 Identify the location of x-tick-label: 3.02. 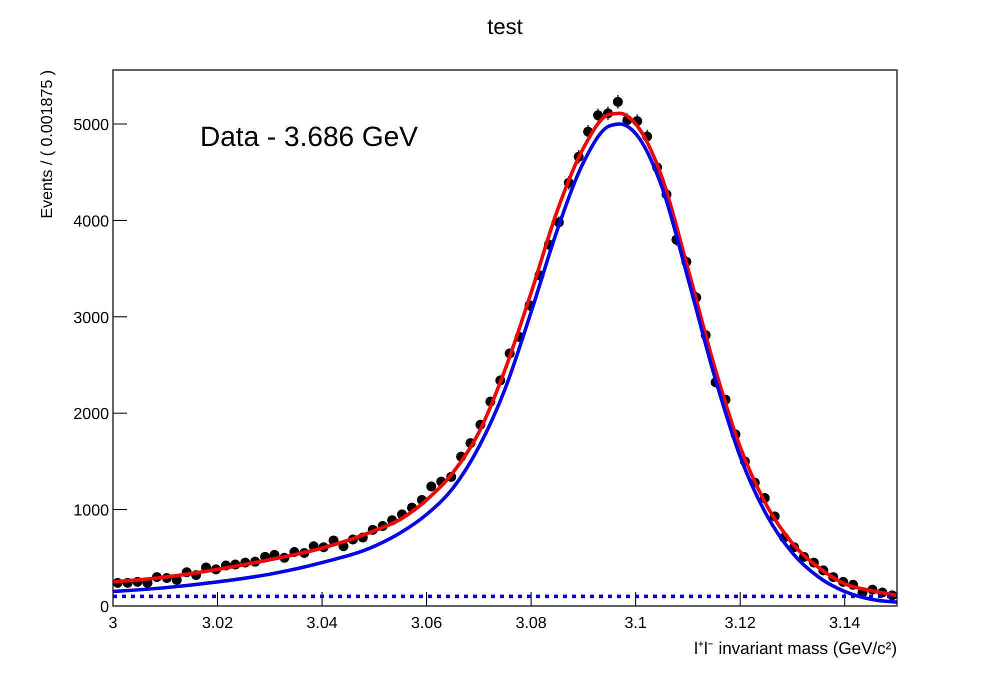
(218, 623).